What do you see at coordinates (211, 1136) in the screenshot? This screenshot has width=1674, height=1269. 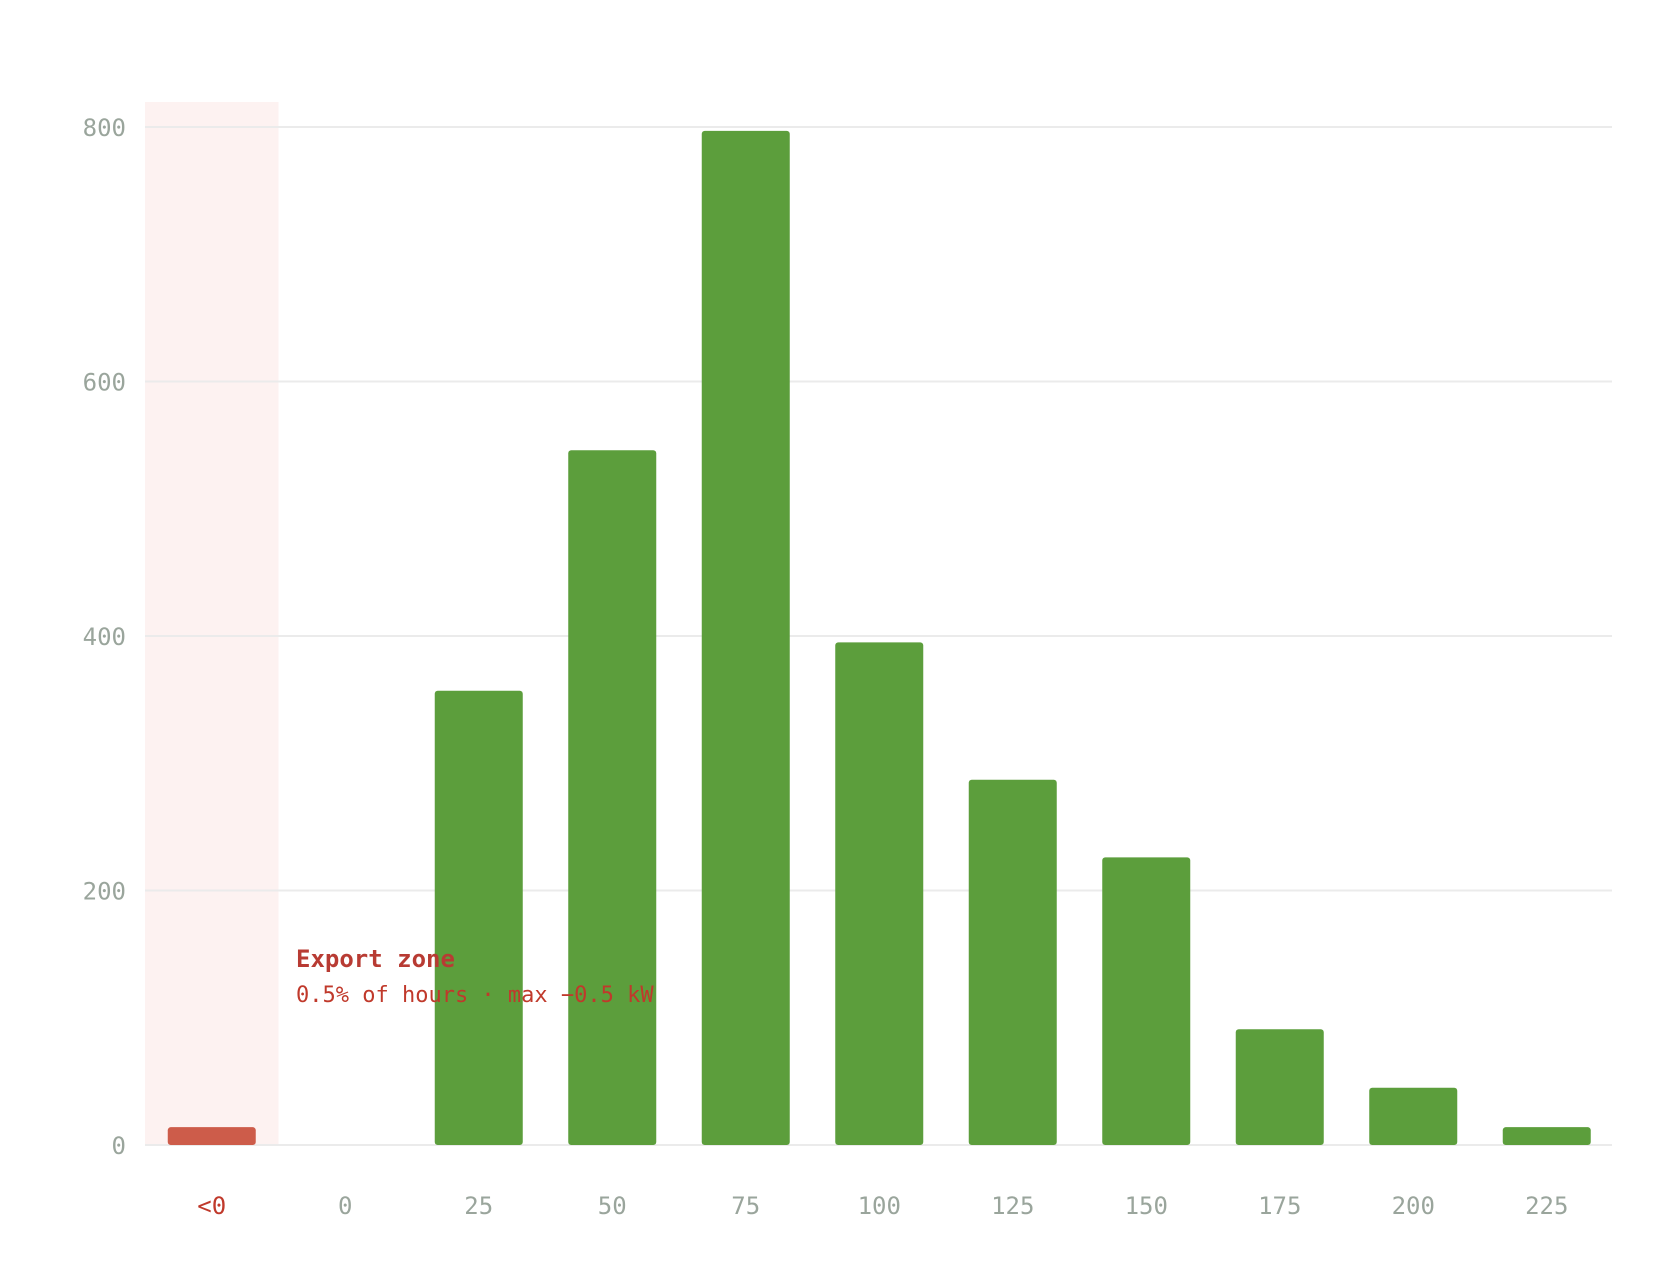 I see `bar-<0` at bounding box center [211, 1136].